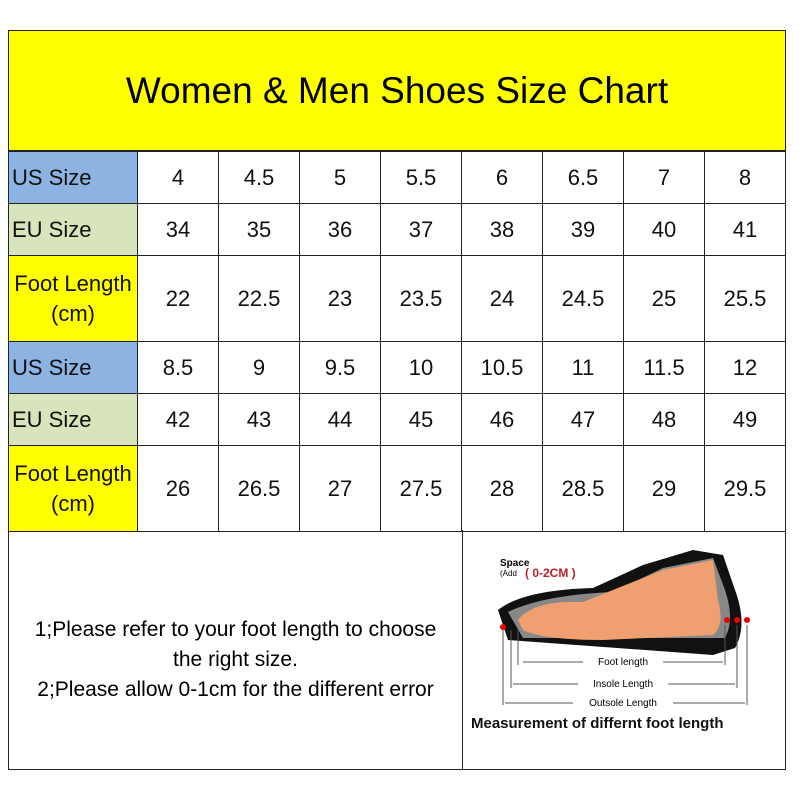 This screenshot has height=800, width=800. Describe the element at coordinates (583, 488) in the screenshot. I see `table-cell: 28.5` at that location.